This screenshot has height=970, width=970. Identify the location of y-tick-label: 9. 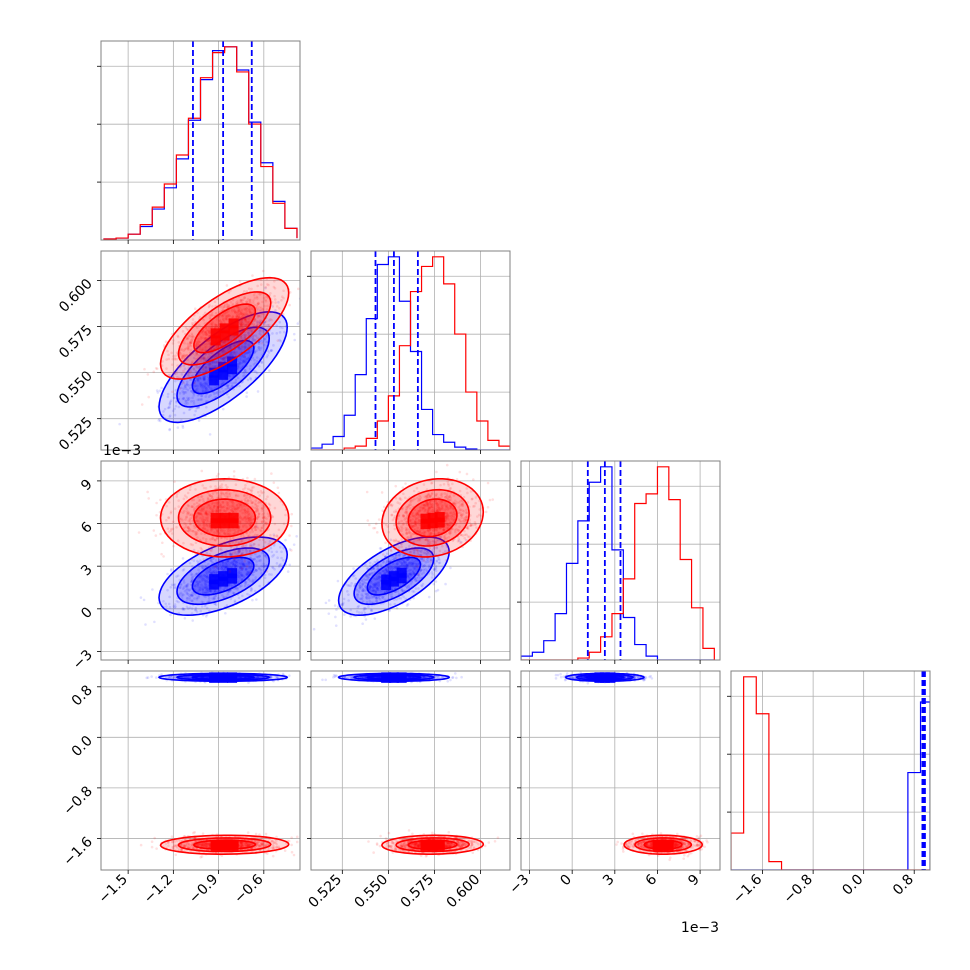
(87, 485).